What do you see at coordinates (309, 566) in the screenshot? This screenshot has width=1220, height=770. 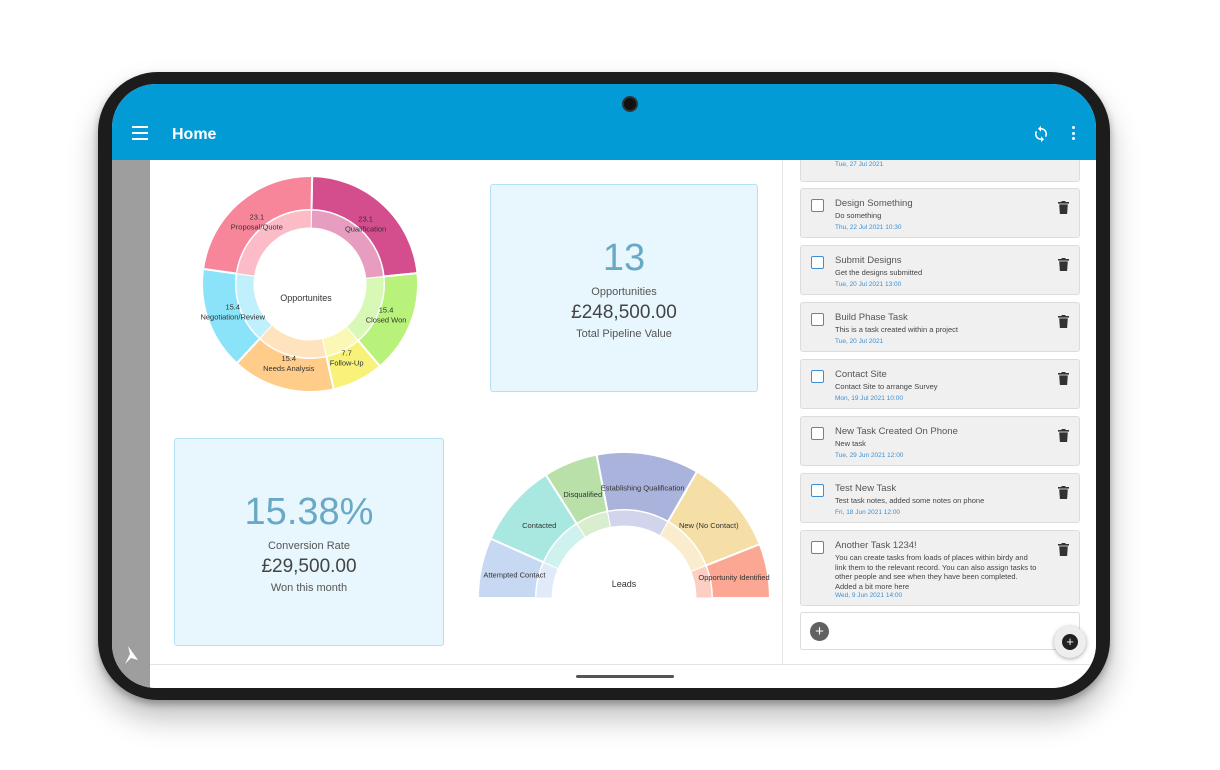 I see `won-value: £29,500.00` at bounding box center [309, 566].